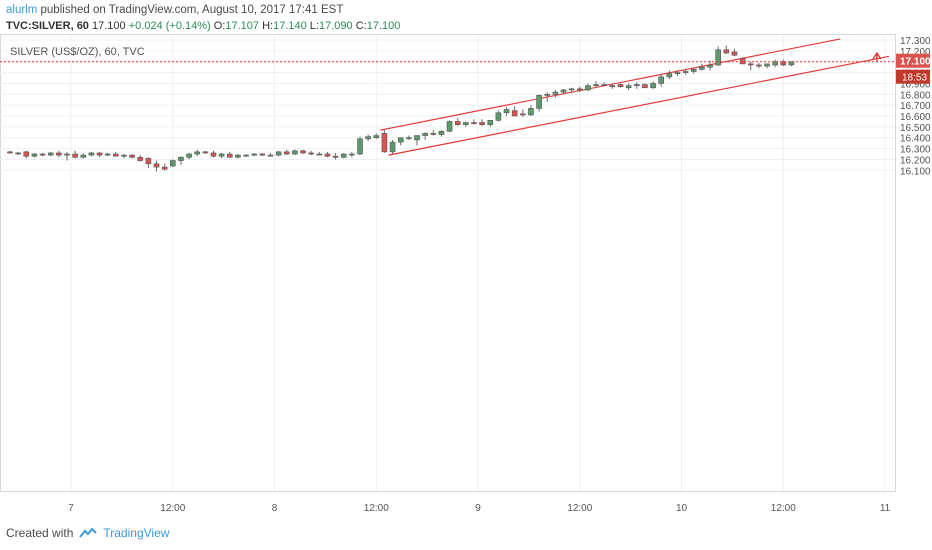  What do you see at coordinates (479, 508) in the screenshot?
I see `x-axis: 7 12:00 8 12:00 9 12:00 10 12:00 11` at bounding box center [479, 508].